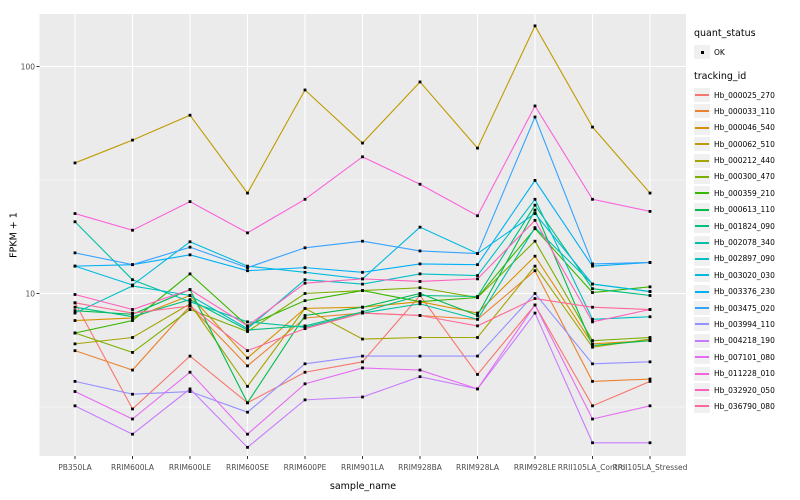  Describe the element at coordinates (27, 66) in the screenshot. I see `y-tick-label-100: 100` at that location.